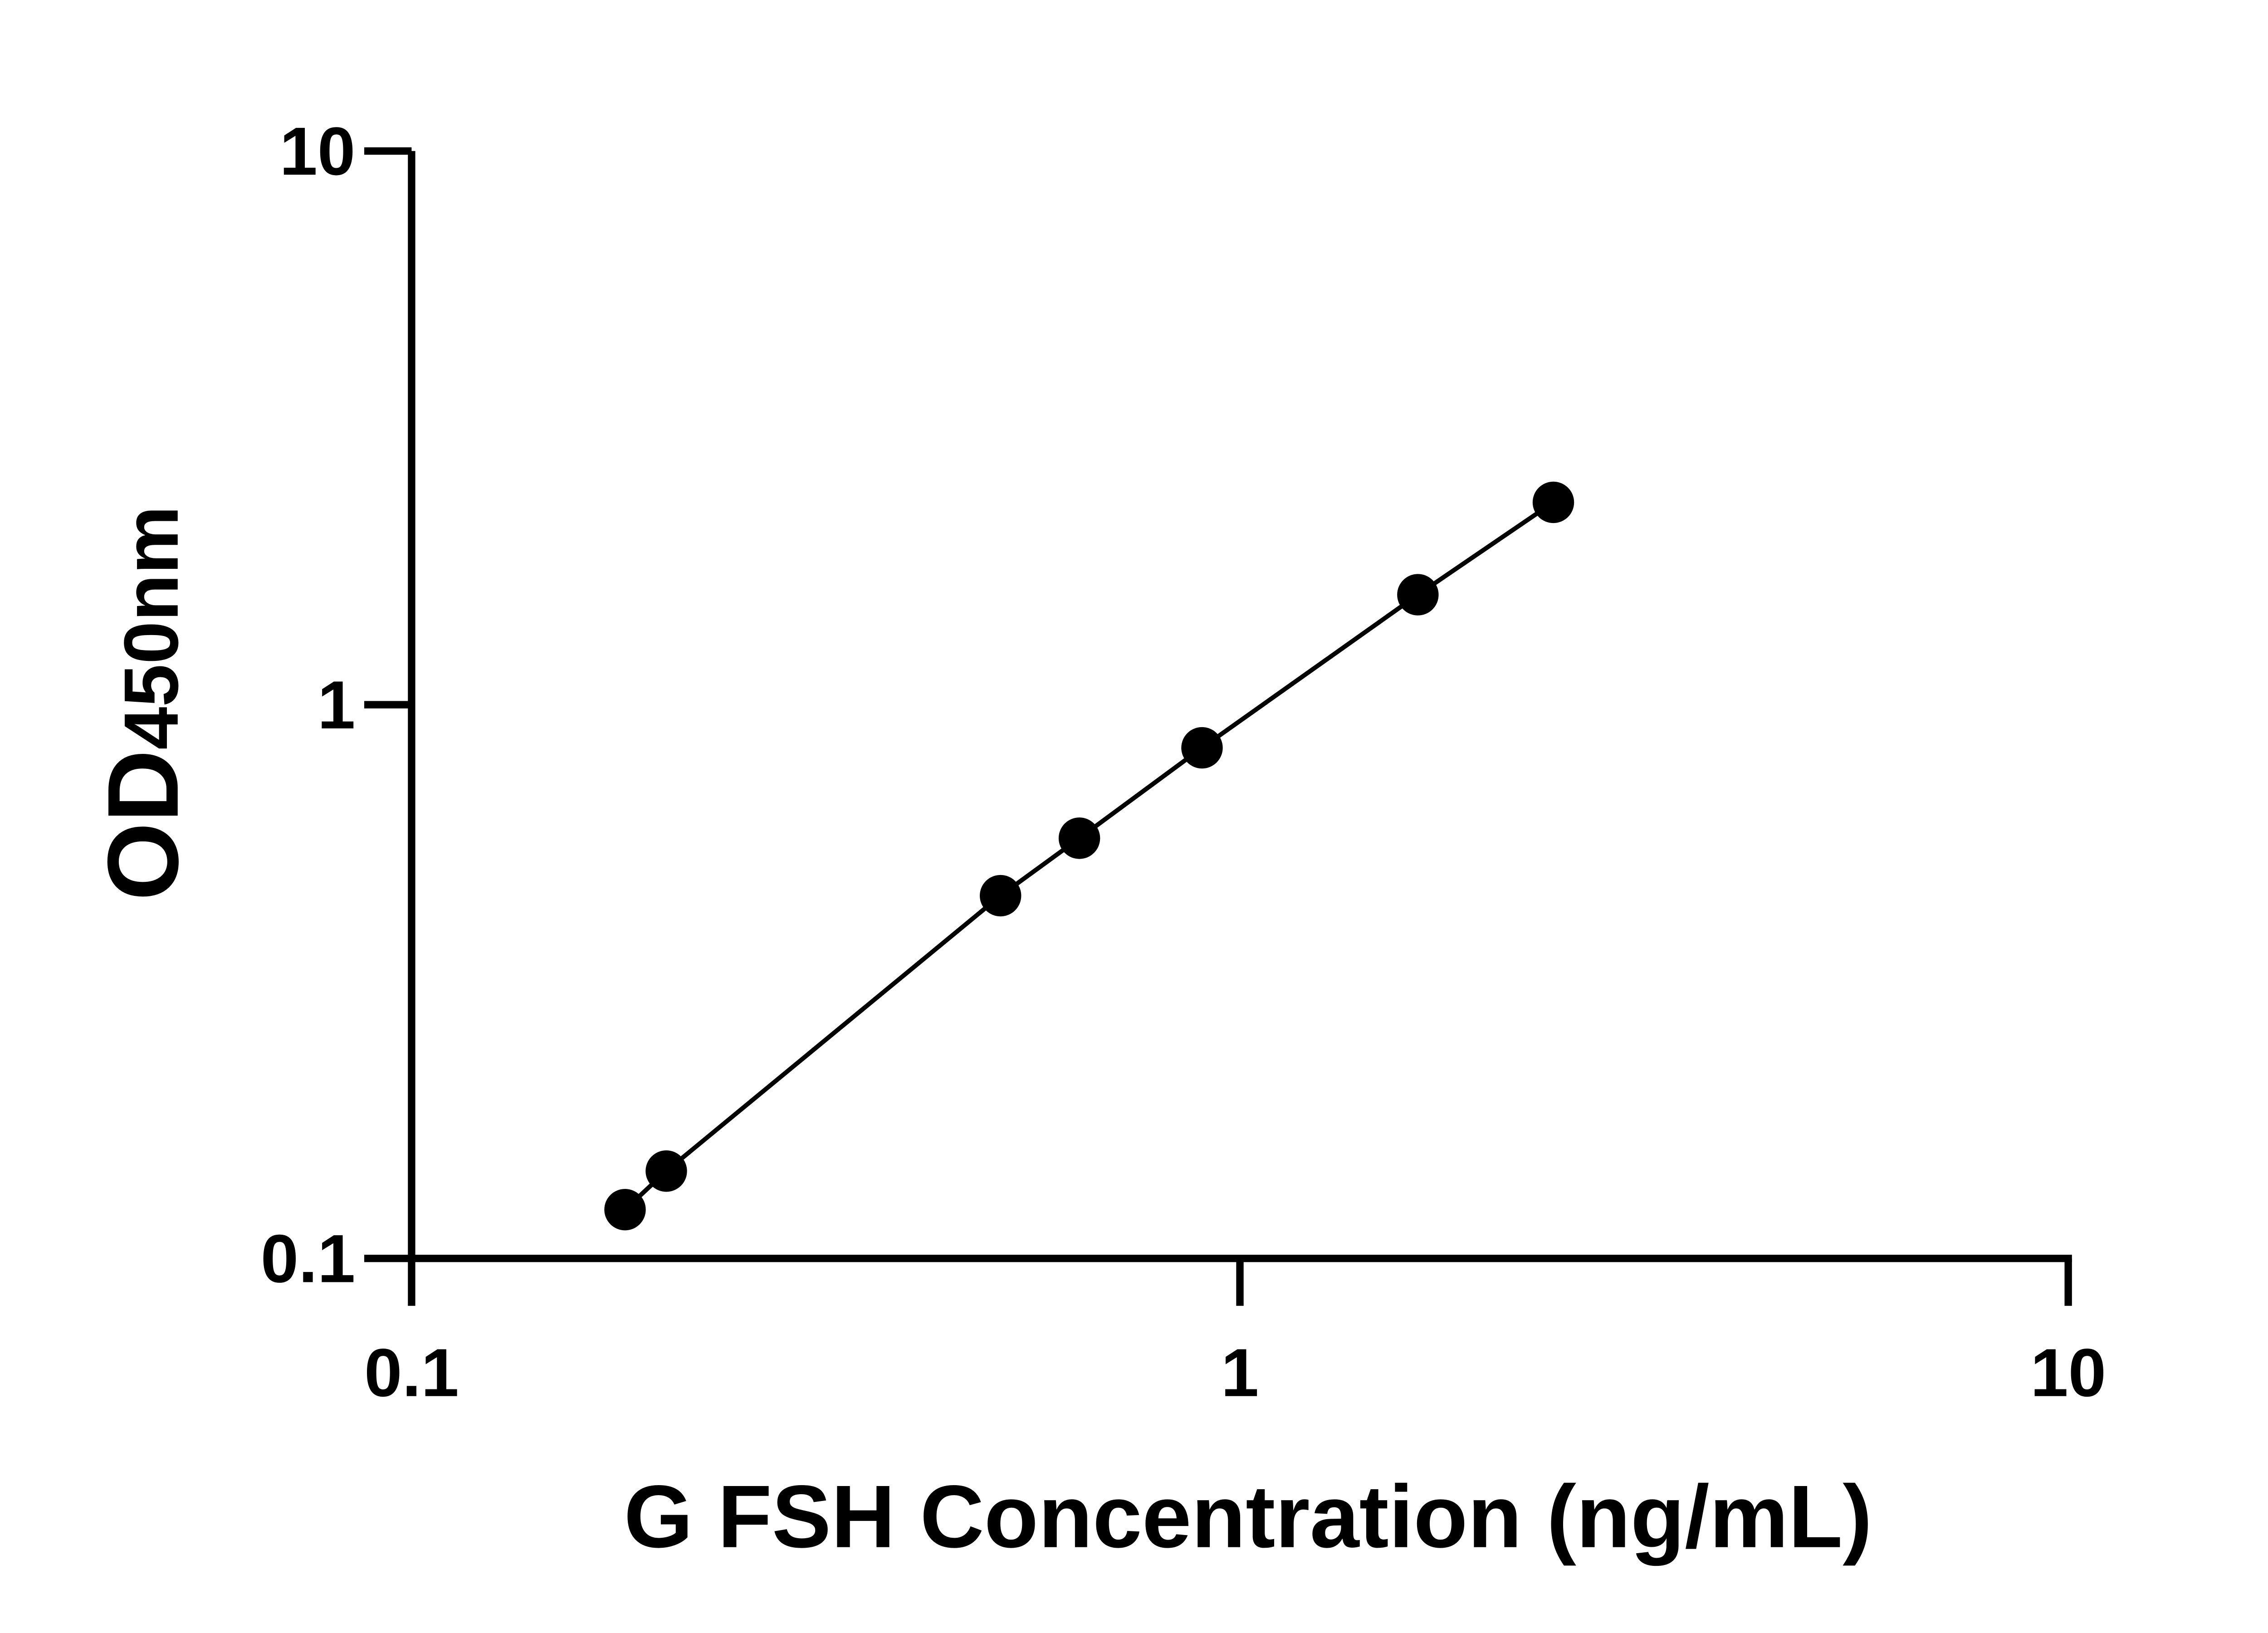 Image resolution: width=2268 pixels, height=1633 pixels. Describe the element at coordinates (317, 151) in the screenshot. I see `y-tick-label: 10` at that location.